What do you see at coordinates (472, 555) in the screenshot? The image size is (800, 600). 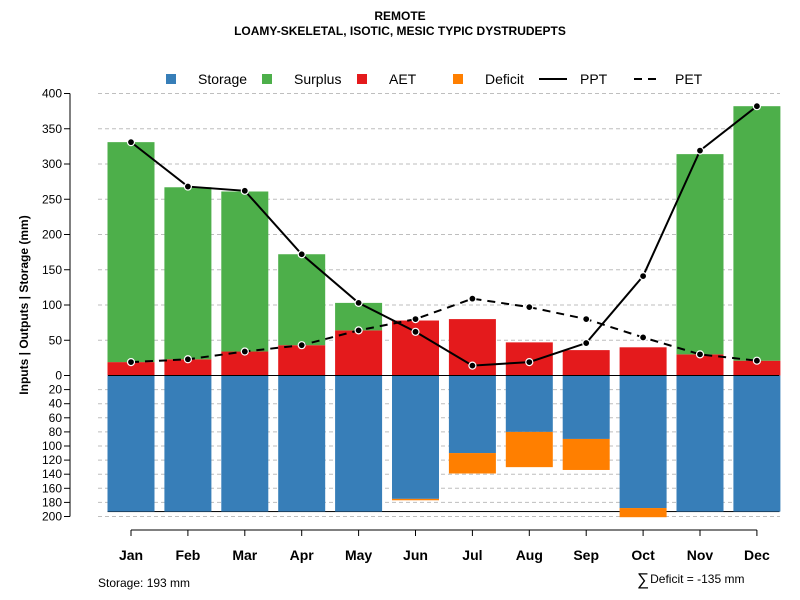 I see `x-tick-label: Jul` at bounding box center [472, 555].